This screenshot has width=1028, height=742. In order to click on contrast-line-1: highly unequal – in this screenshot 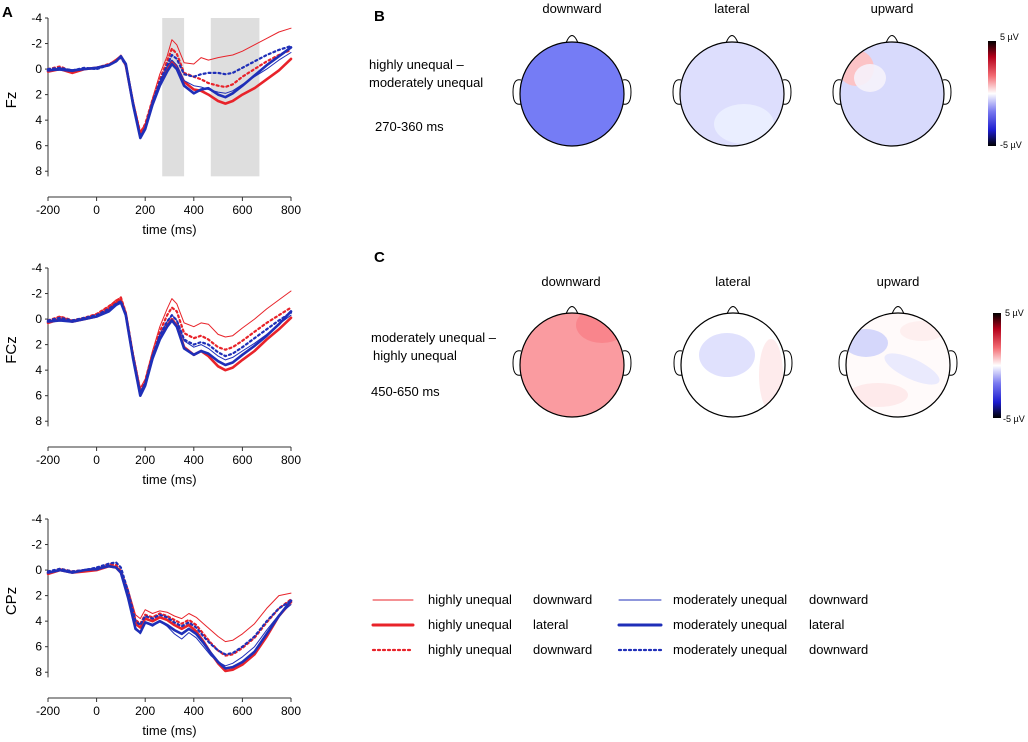, I will do `click(416, 64)`.